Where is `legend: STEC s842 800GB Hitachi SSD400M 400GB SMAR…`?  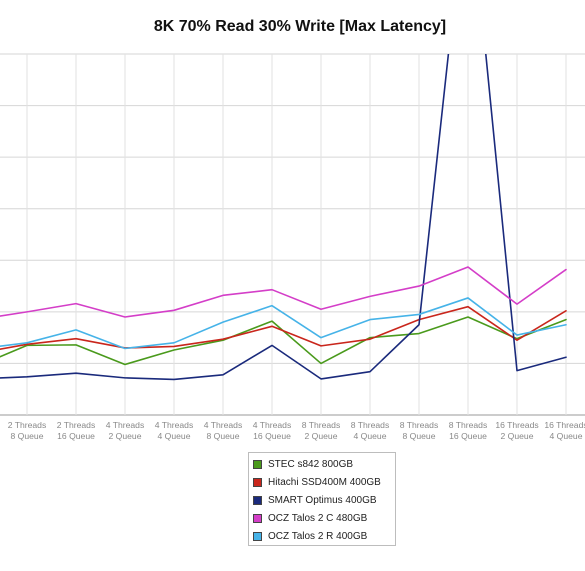 legend: STEC s842 800GB Hitachi SSD400M 400GB SMAR… is located at coordinates (322, 499).